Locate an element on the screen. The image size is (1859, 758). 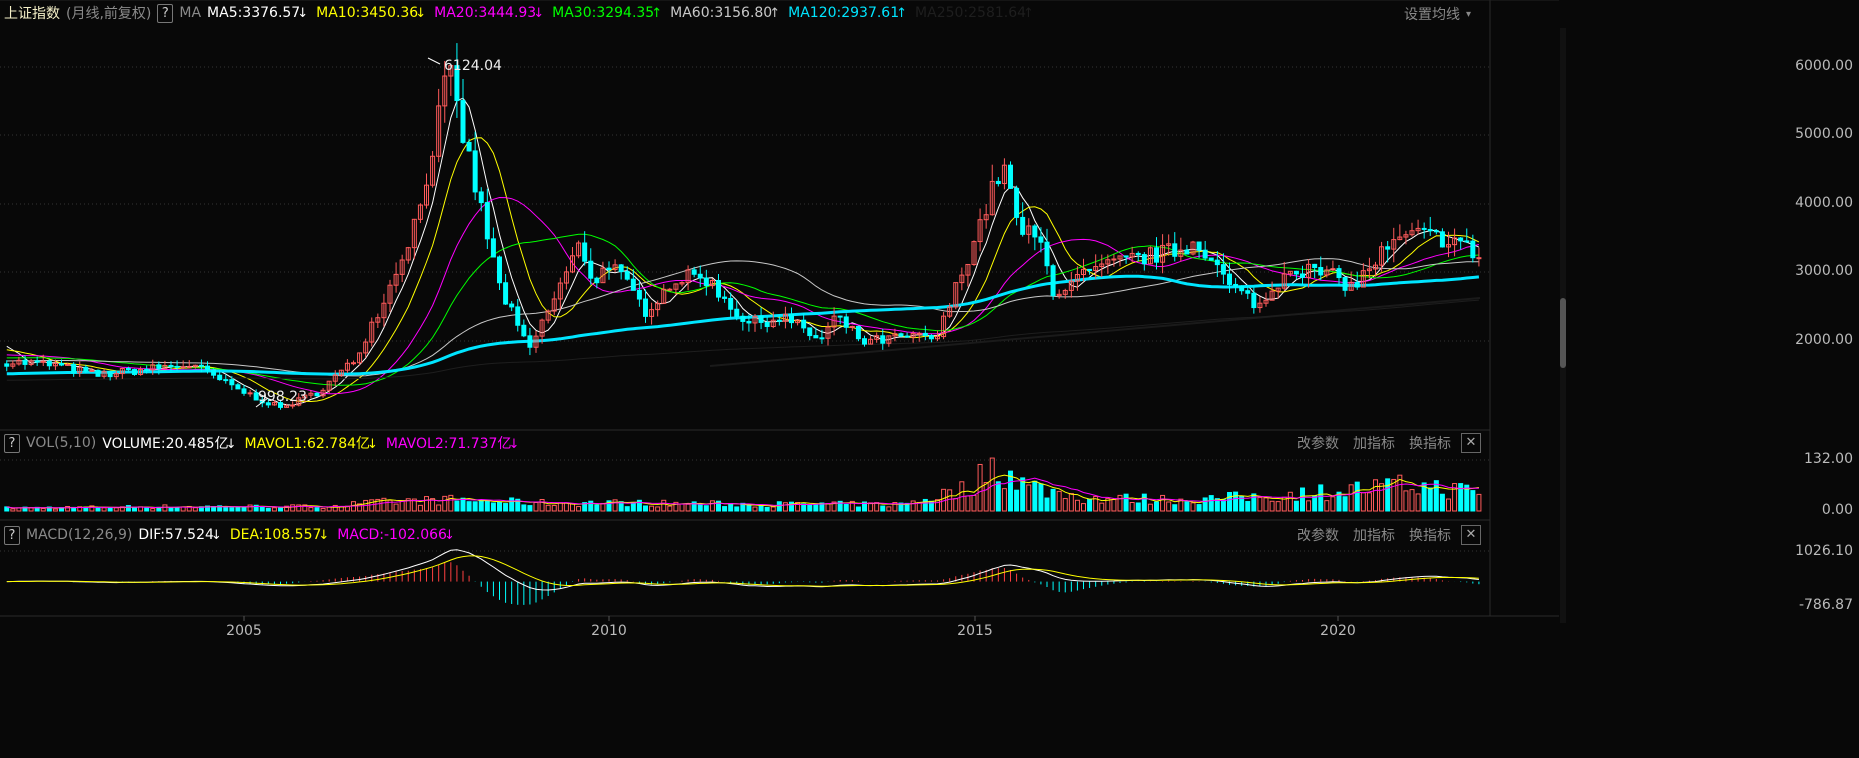
ma-settings-button: 设置均线 ▾ is located at coordinates (1437, 14).